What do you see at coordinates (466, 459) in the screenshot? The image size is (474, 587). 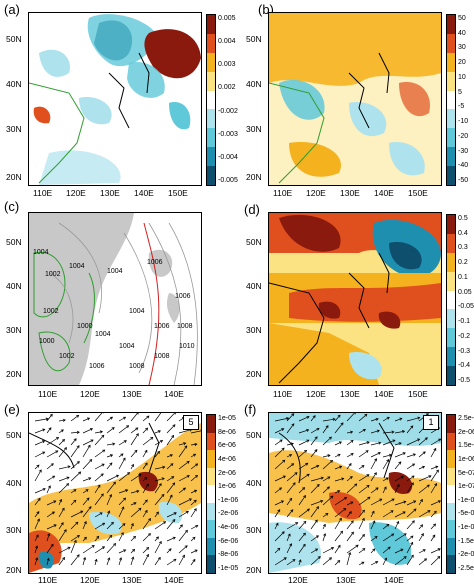 I see `colorbar-label: 1e-06` at bounding box center [466, 459].